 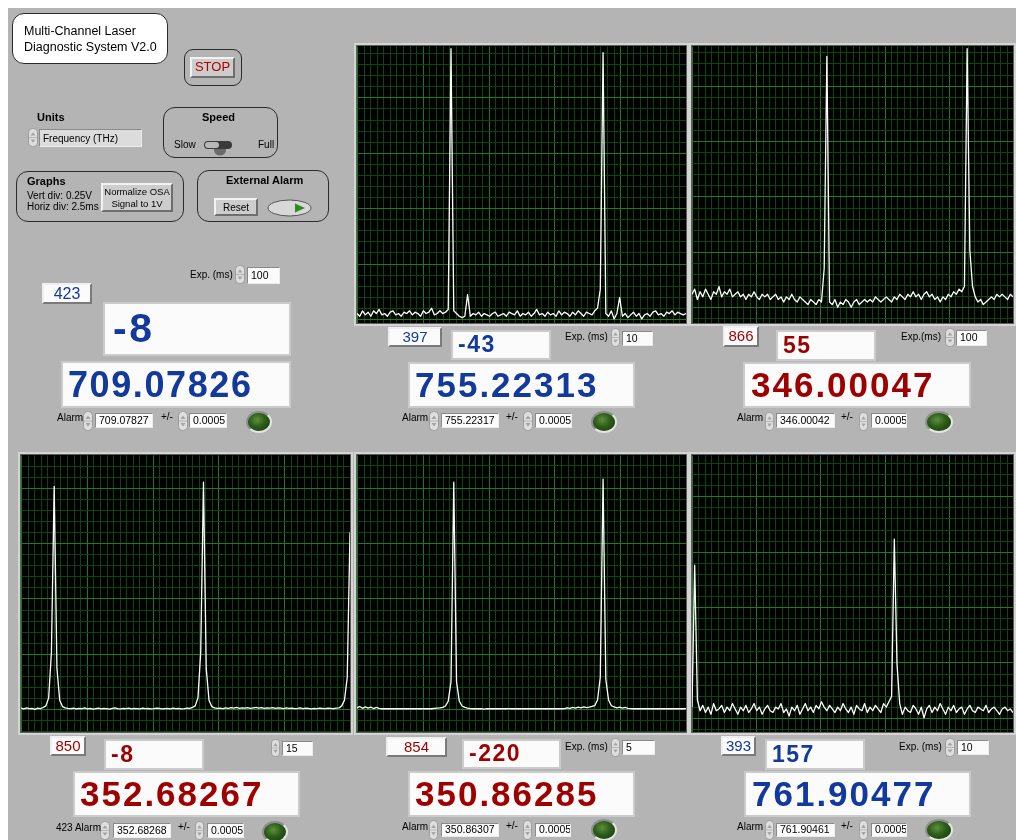 I want to click on display-field: 352.68267, so click(x=186, y=794).